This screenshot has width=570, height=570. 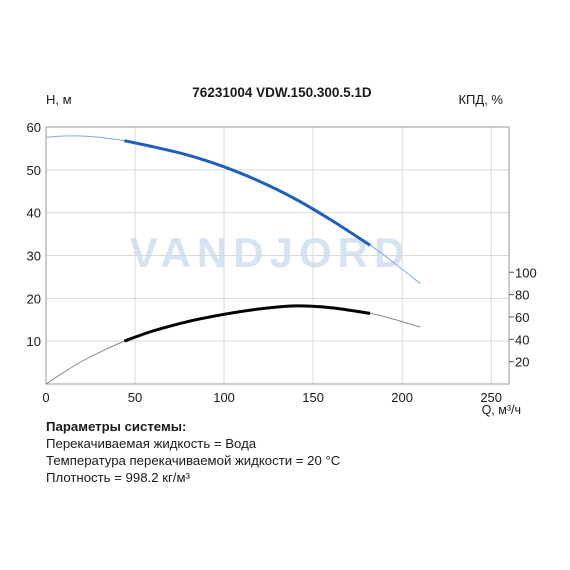 I want to click on y-left-tick-labels: 10 20 30 40 50 60, so click(x=34, y=234).